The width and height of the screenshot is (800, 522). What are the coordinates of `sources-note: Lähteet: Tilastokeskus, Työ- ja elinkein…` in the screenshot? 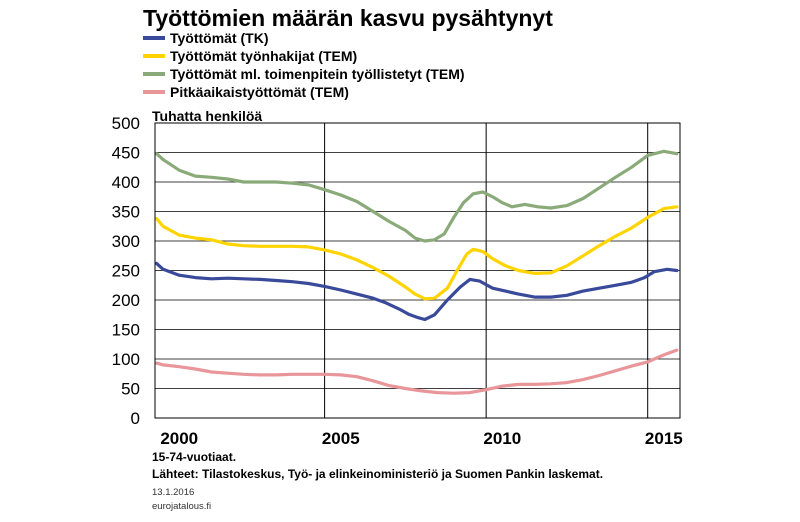 It's located at (377, 474).